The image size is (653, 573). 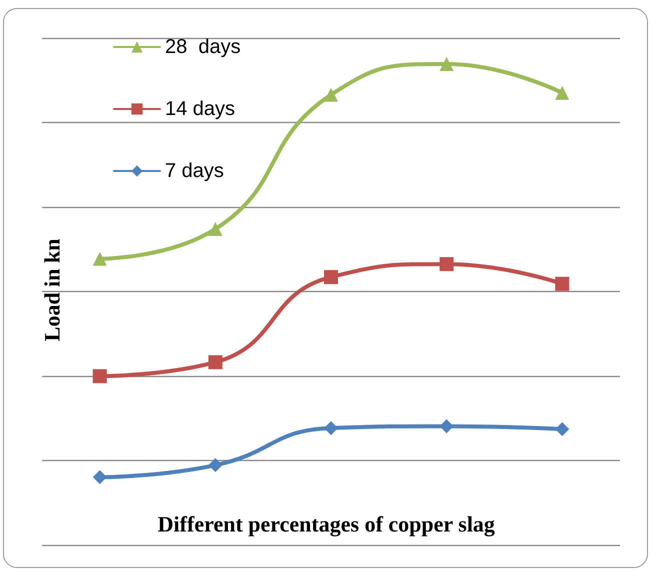 I want to click on legend-label: 28 days, so click(x=203, y=47).